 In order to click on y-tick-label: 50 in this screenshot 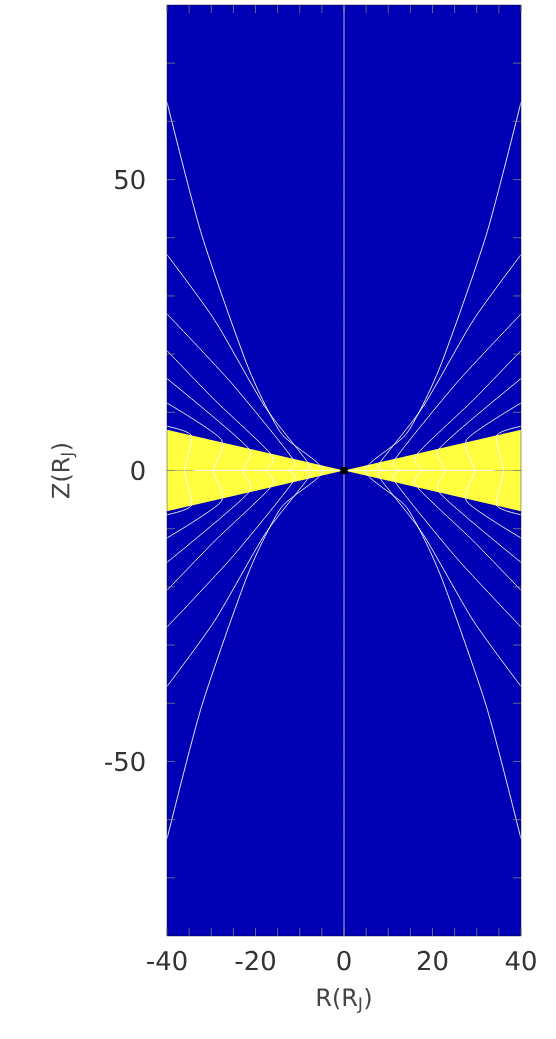, I will do `click(130, 179)`.